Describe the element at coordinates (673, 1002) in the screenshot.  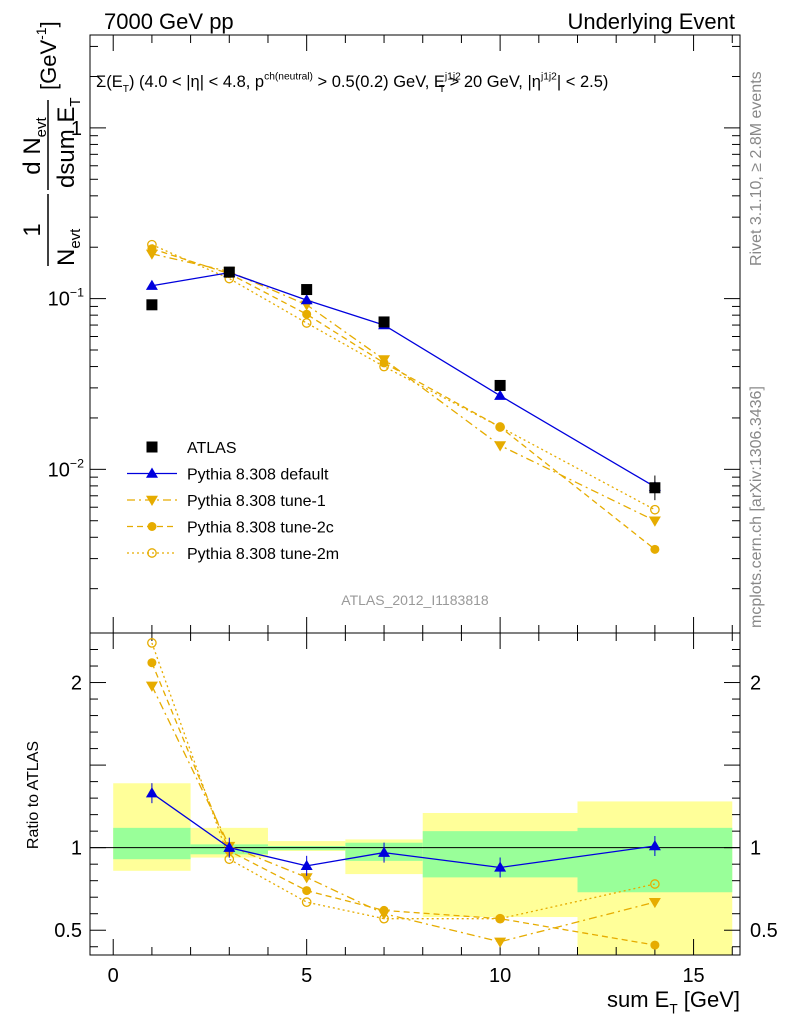
I see `x-axis-label: sum ET [GeV]` at that location.